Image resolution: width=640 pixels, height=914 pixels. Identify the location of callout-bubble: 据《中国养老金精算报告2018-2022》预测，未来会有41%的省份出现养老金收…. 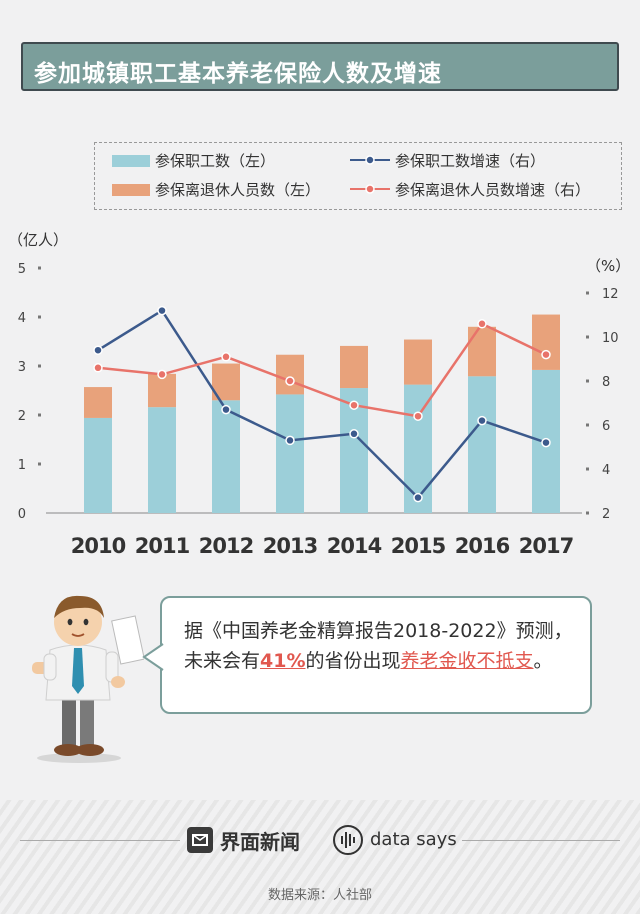
(367, 655).